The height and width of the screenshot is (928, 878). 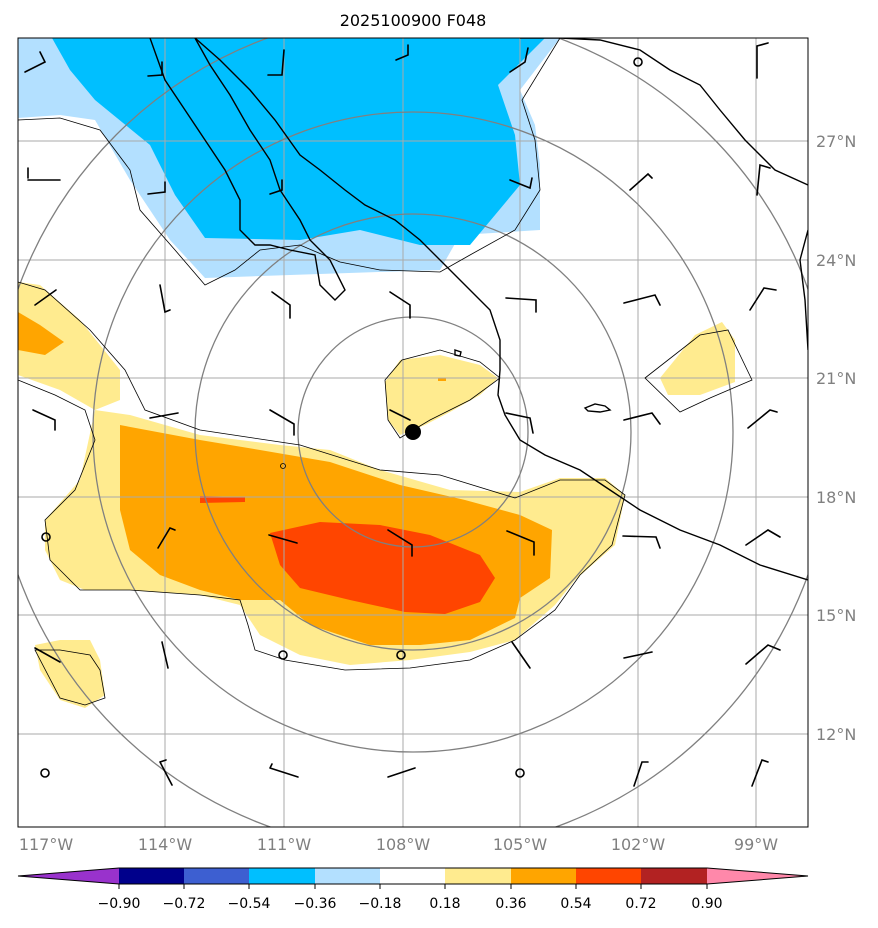 I want to click on longitude-labels: 117°W 114°W 111°W 108°W 105°W 102°W 99°W, so click(x=398, y=844).